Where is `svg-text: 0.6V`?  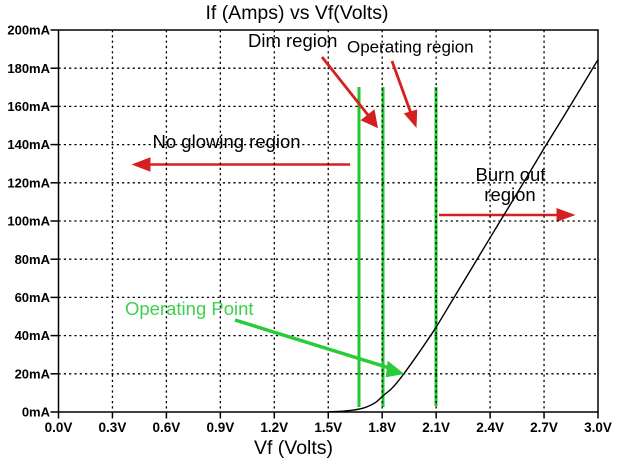
svg-text: 0.6V is located at coordinates (167, 427).